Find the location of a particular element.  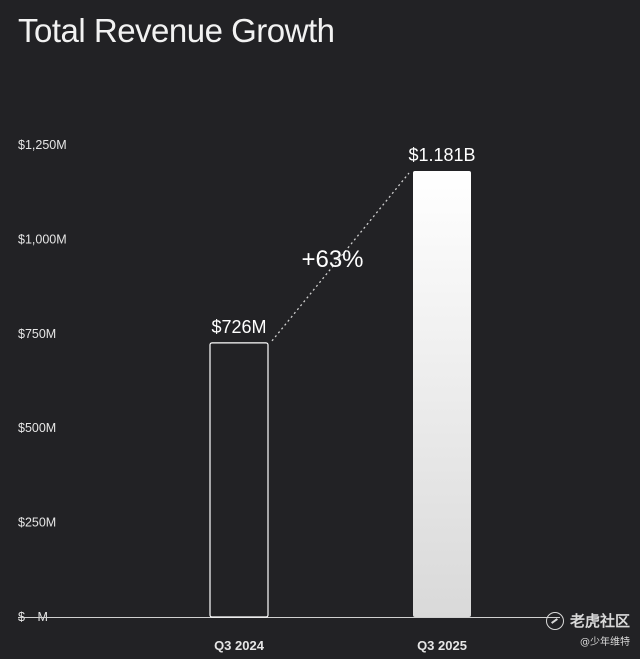

chart-title: Total Revenue Growth is located at coordinates (176, 30).